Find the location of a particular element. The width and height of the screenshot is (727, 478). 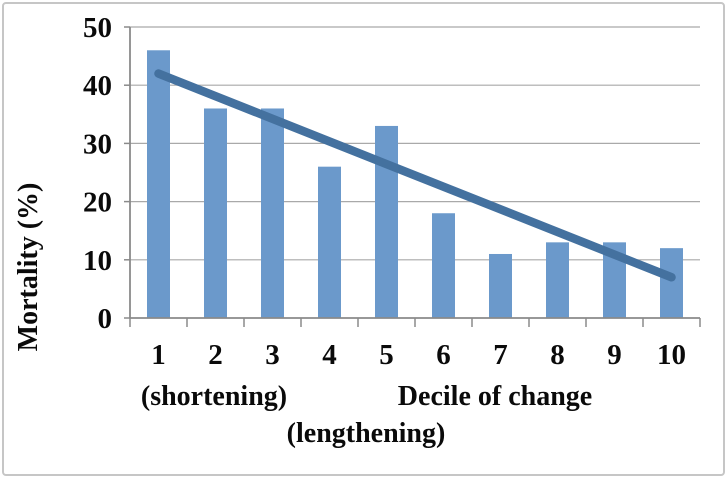

x-tick-label: 10 is located at coordinates (671, 355).